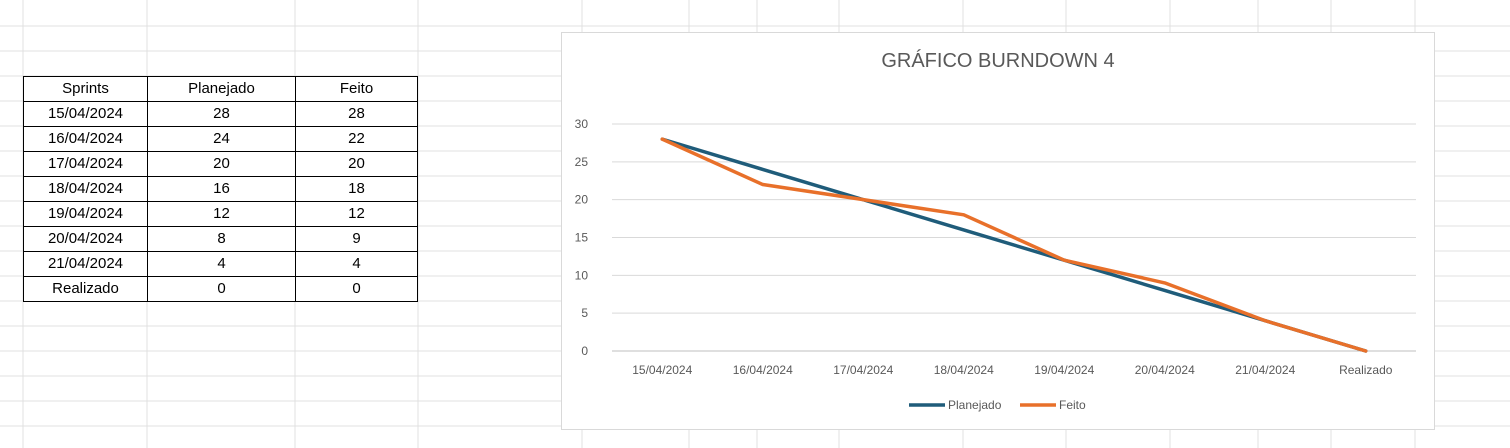 This screenshot has height=448, width=1510. What do you see at coordinates (356, 189) in the screenshot?
I see `cell-feito: 18` at bounding box center [356, 189].